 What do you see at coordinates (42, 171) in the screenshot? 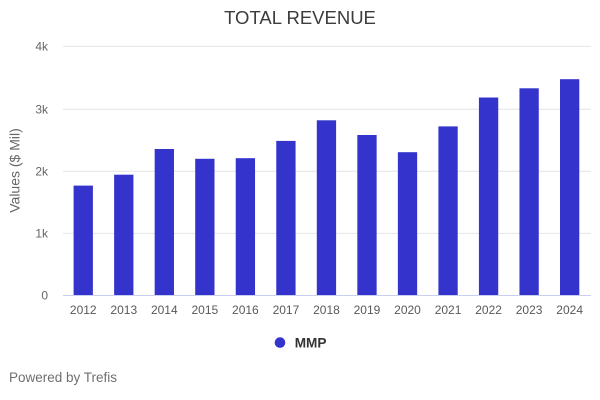
I see `svg-text: 2k` at bounding box center [42, 171].